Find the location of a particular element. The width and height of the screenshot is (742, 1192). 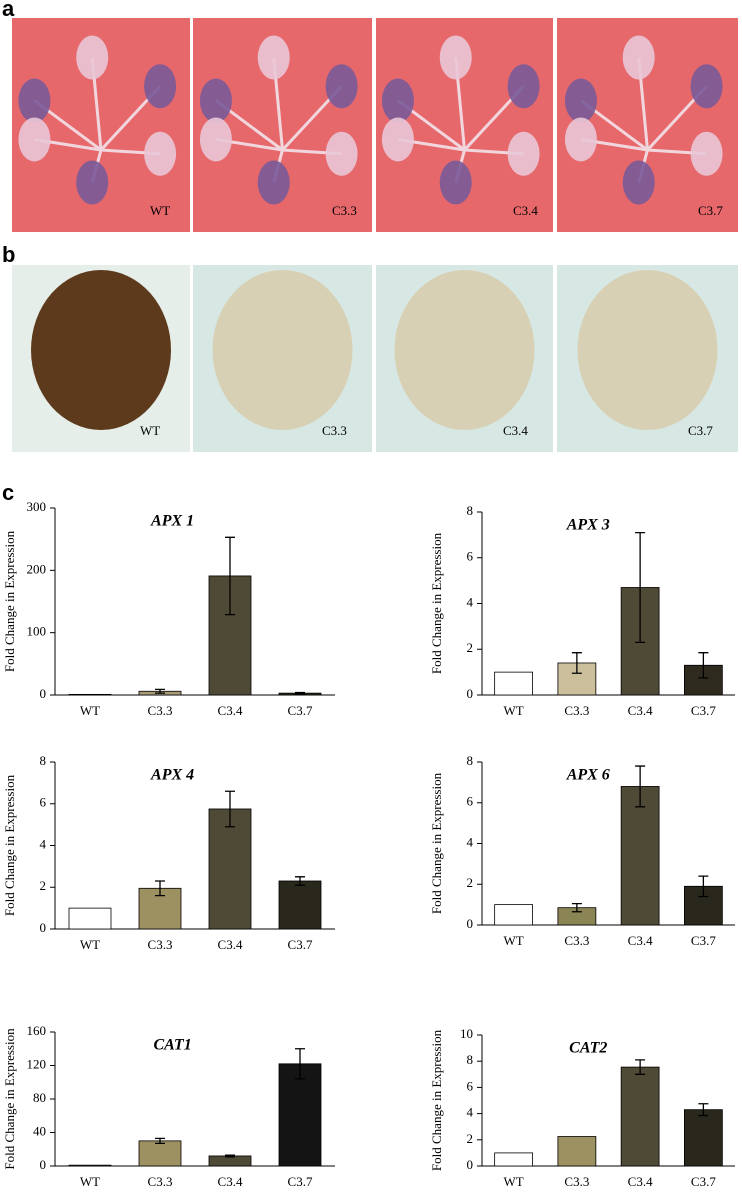

chart-title: CAT1 is located at coordinates (172, 1045).